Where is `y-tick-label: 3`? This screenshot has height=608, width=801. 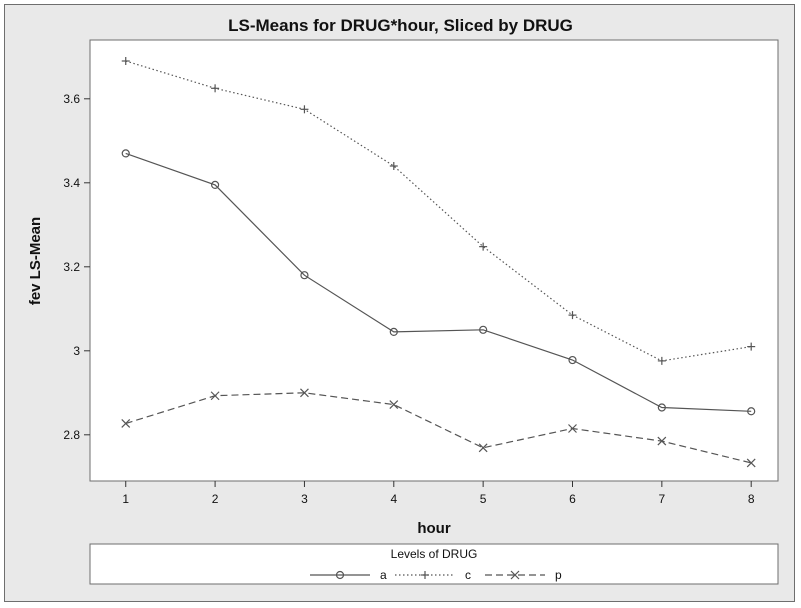
y-tick-label: 3 is located at coordinates (76, 351).